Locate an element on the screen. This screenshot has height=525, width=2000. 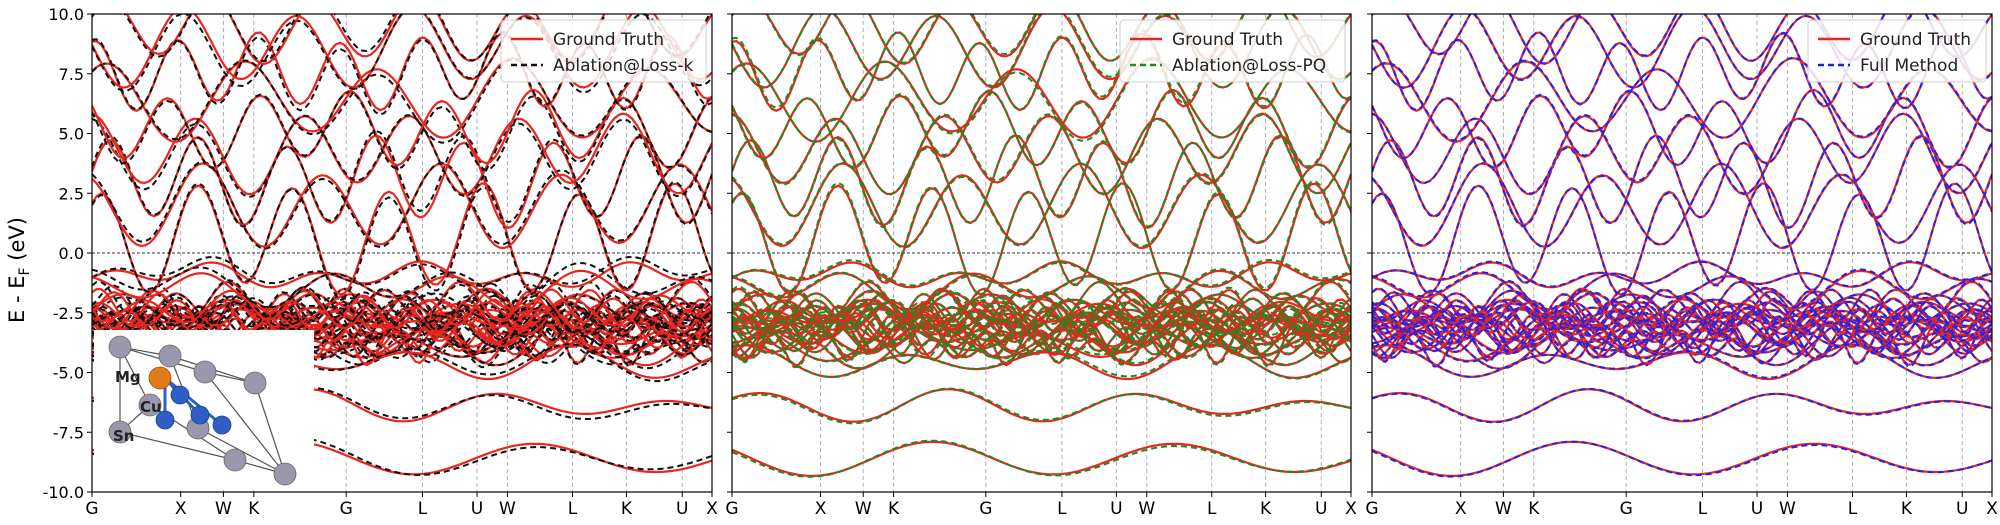
atom-label: Sn is located at coordinates (123, 436).